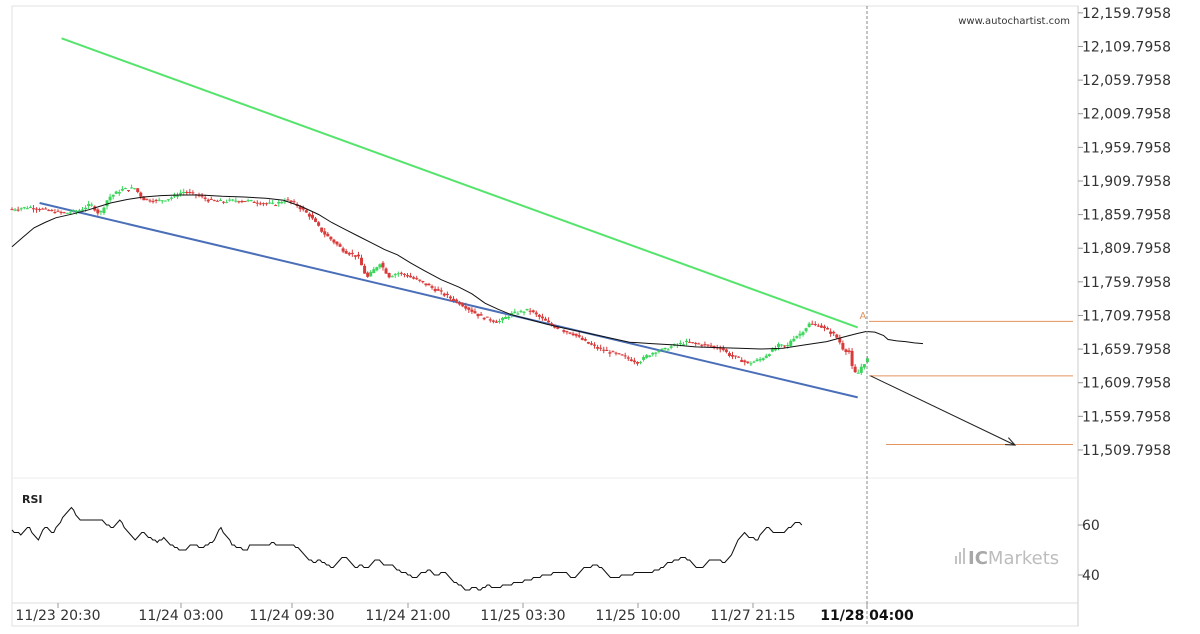 The image size is (1200, 634). I want to click on time-tick-label: 11/25 03:30, so click(522, 616).